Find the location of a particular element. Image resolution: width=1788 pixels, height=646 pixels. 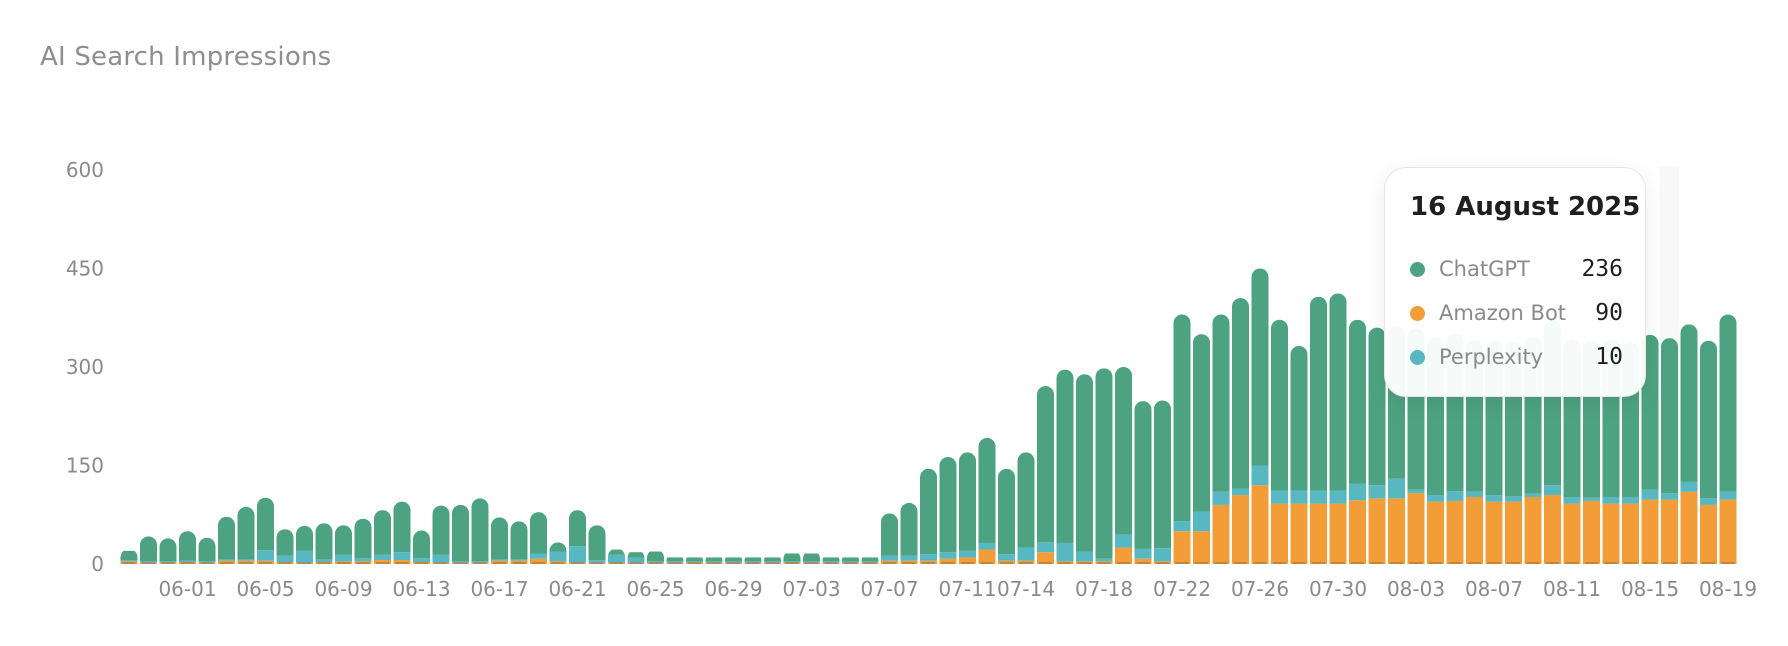

tooltip-value-chatgpt: 236 is located at coordinates (1602, 269).